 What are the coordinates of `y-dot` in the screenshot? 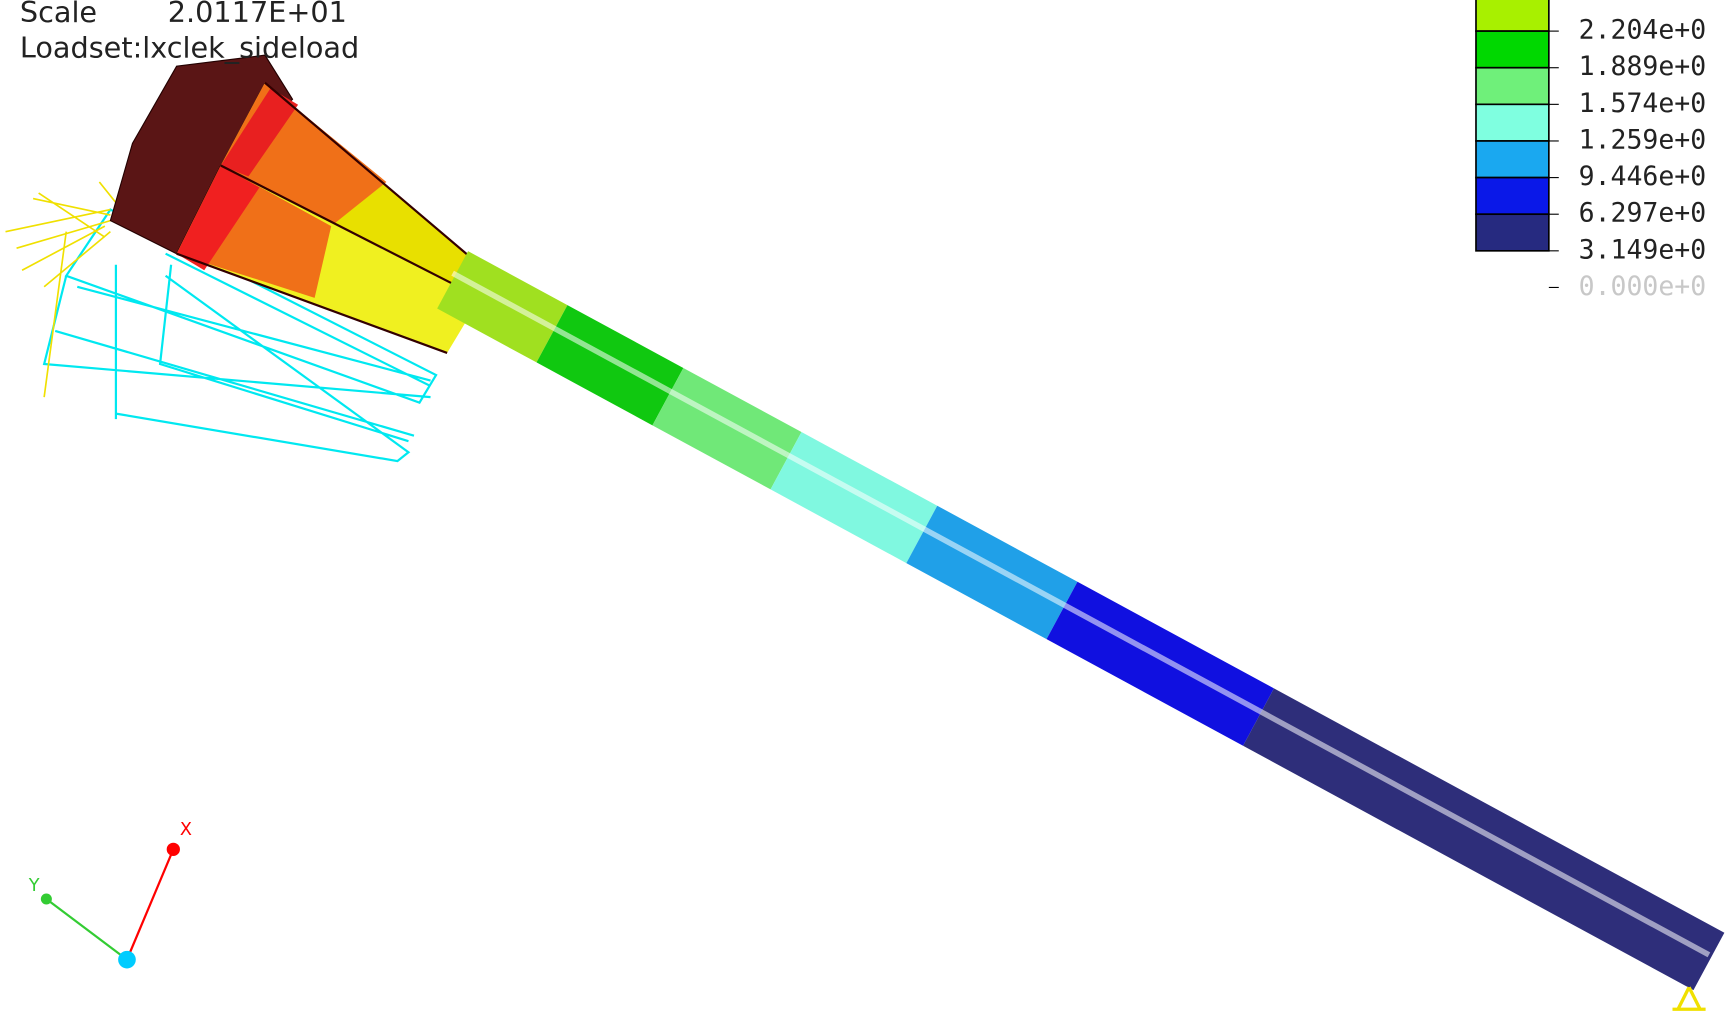 It's located at (46, 899).